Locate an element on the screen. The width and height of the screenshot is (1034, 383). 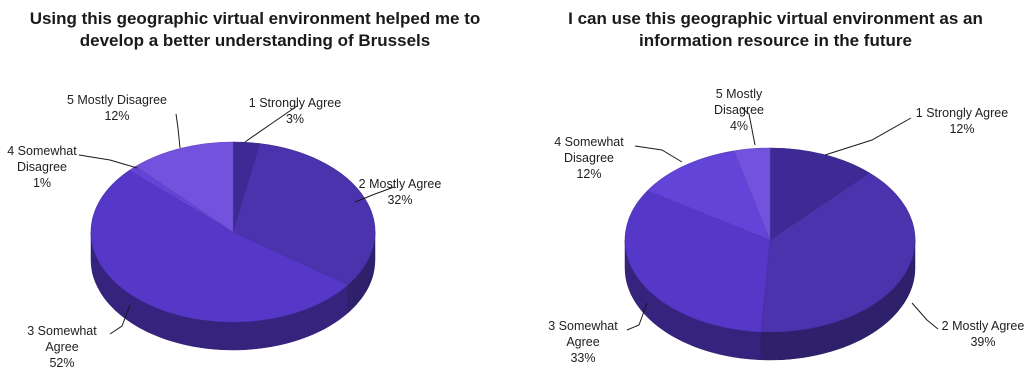
chart-title-line: information resource in the future is located at coordinates (775, 40).